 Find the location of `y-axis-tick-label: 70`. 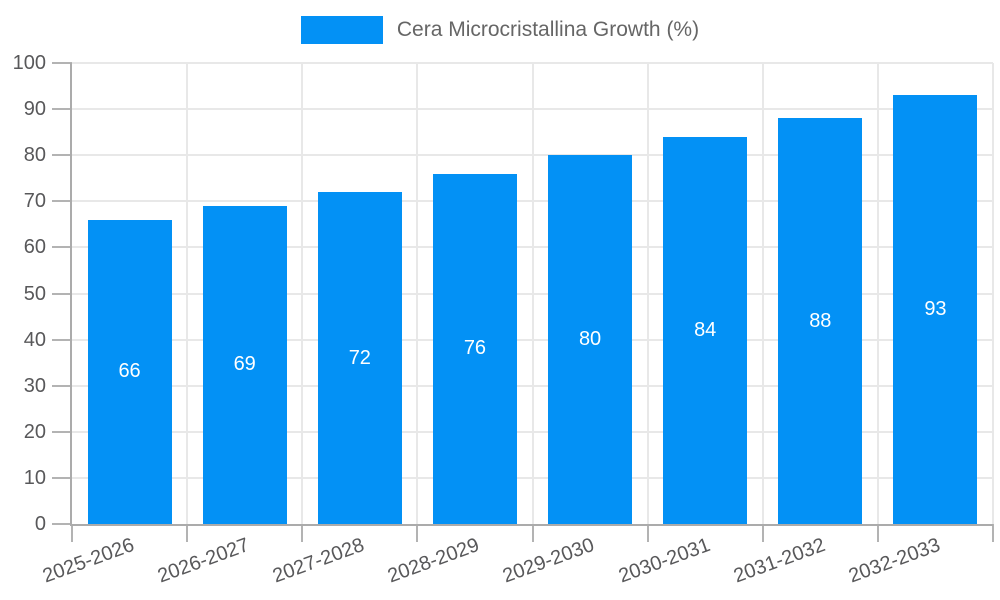

y-axis-tick-label: 70 is located at coordinates (34, 201).